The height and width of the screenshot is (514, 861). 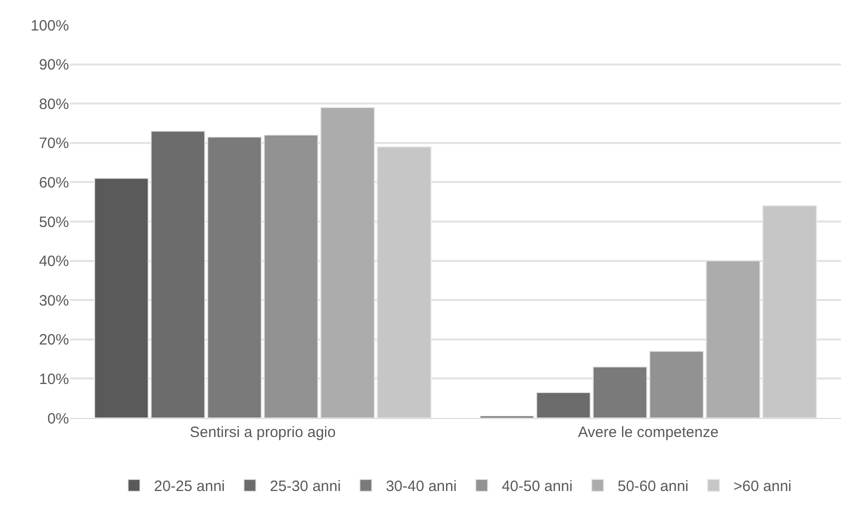 What do you see at coordinates (648, 432) in the screenshot?
I see `x-tick-label: Avere le competenze` at bounding box center [648, 432].